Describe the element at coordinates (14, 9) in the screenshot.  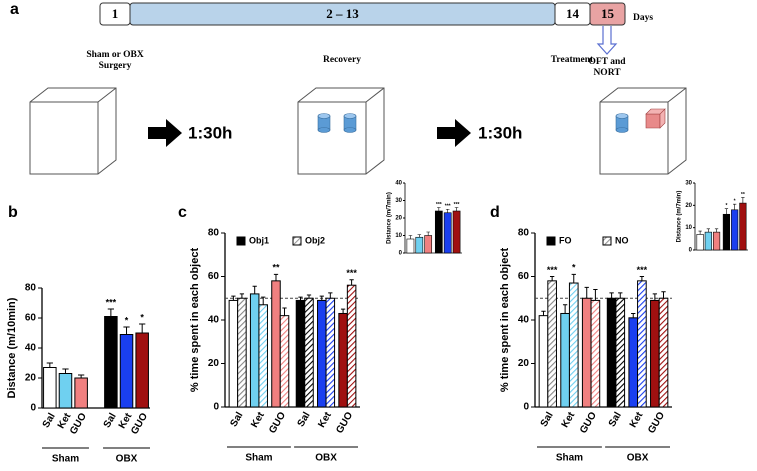
I see `panel-label: a` at that location.